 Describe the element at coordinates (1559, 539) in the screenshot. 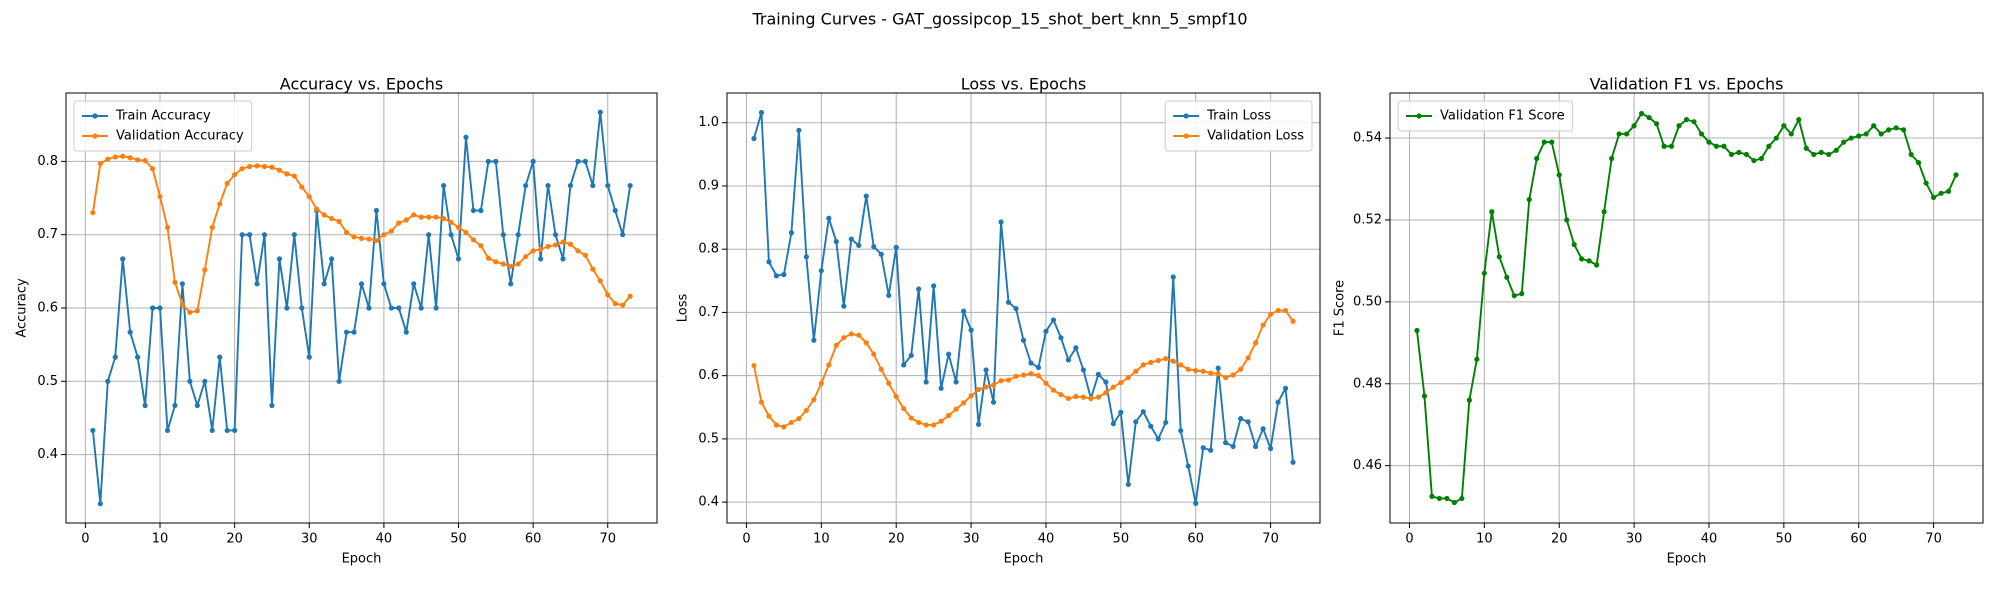

I see `x-tick-label: 20` at that location.